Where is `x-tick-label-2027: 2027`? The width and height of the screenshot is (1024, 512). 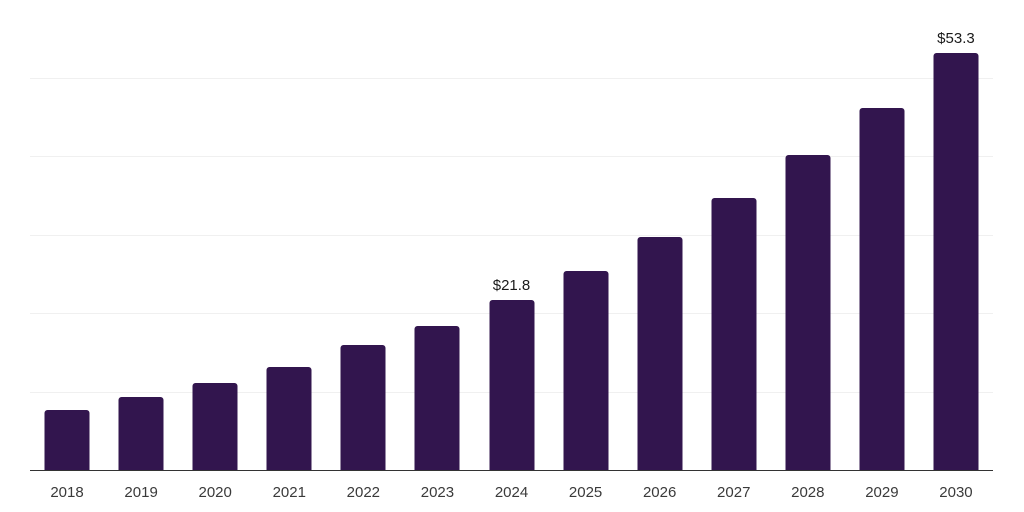
x-tick-label-2027: 2027 is located at coordinates (734, 492).